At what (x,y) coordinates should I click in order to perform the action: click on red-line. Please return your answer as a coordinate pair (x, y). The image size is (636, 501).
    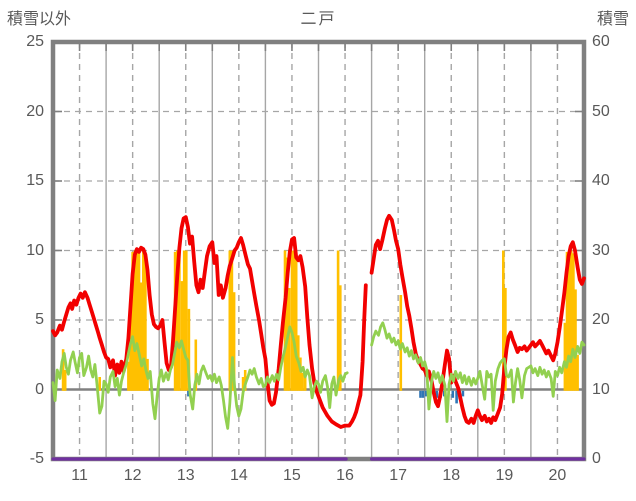
    Looking at the image, I should click on (477, 319).